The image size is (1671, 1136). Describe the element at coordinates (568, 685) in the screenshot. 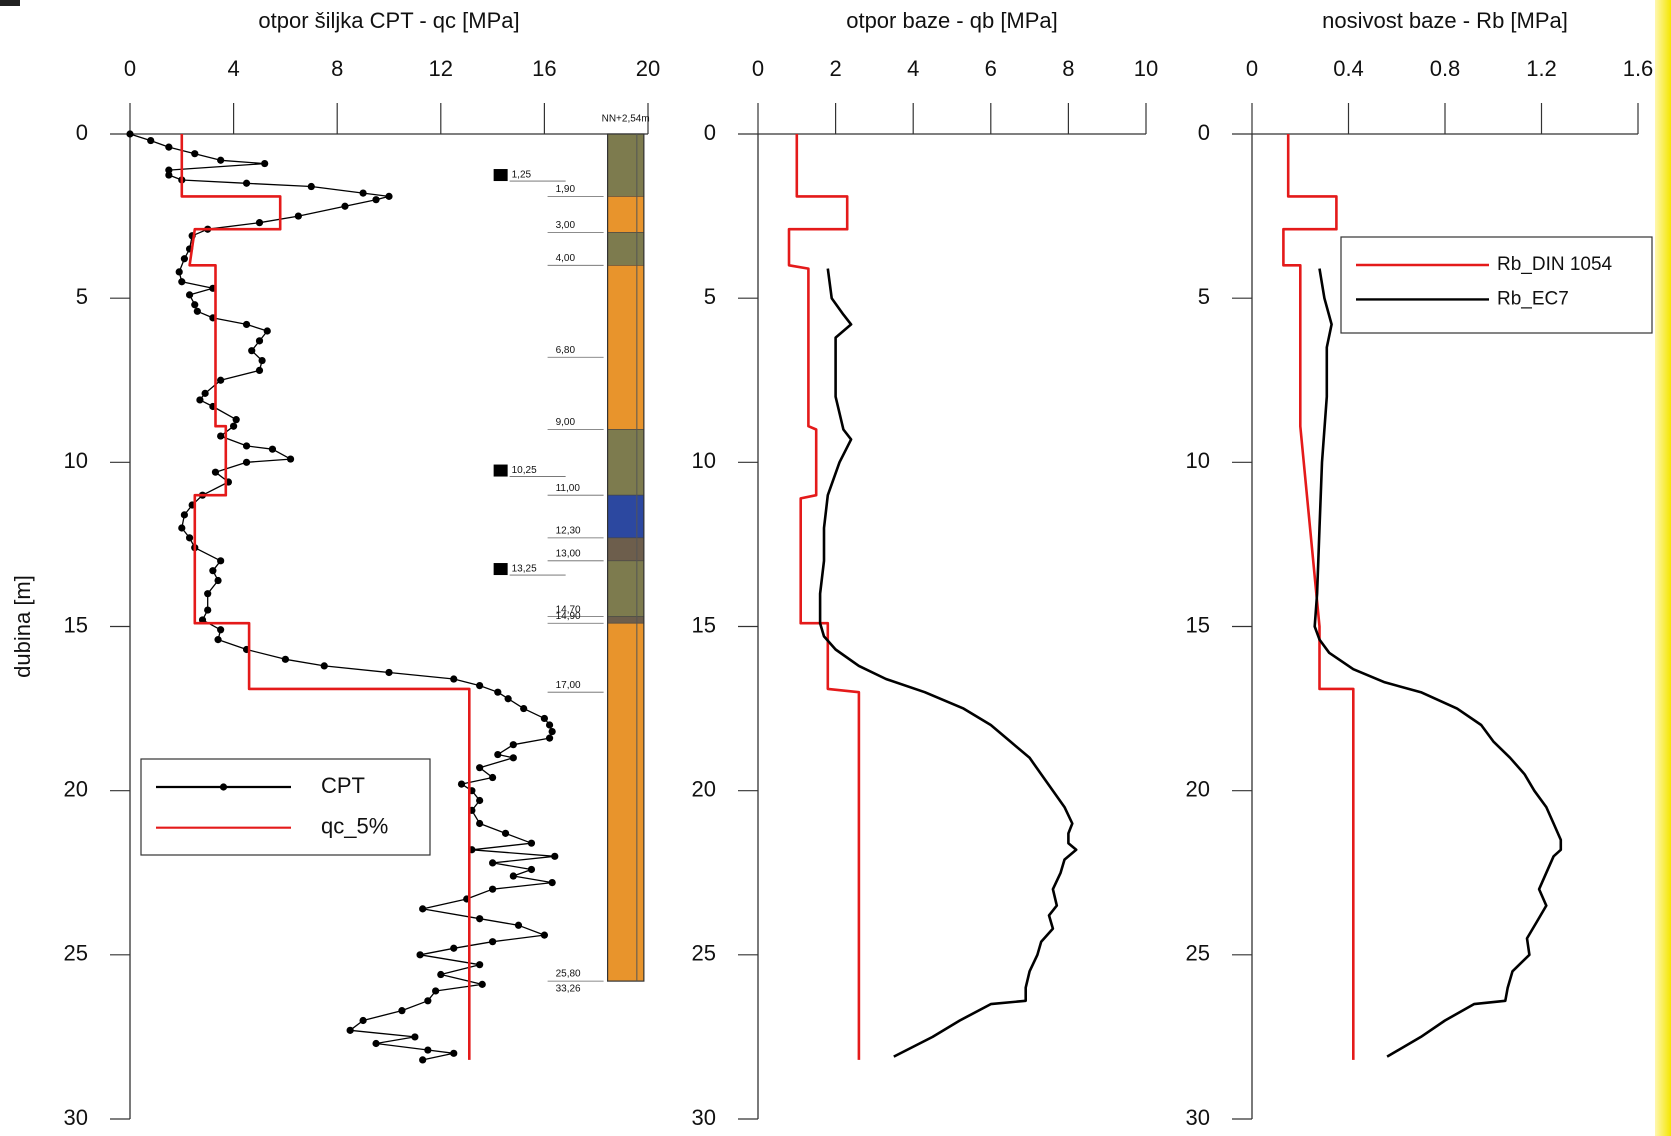

I see `depth-label: 17,00` at that location.